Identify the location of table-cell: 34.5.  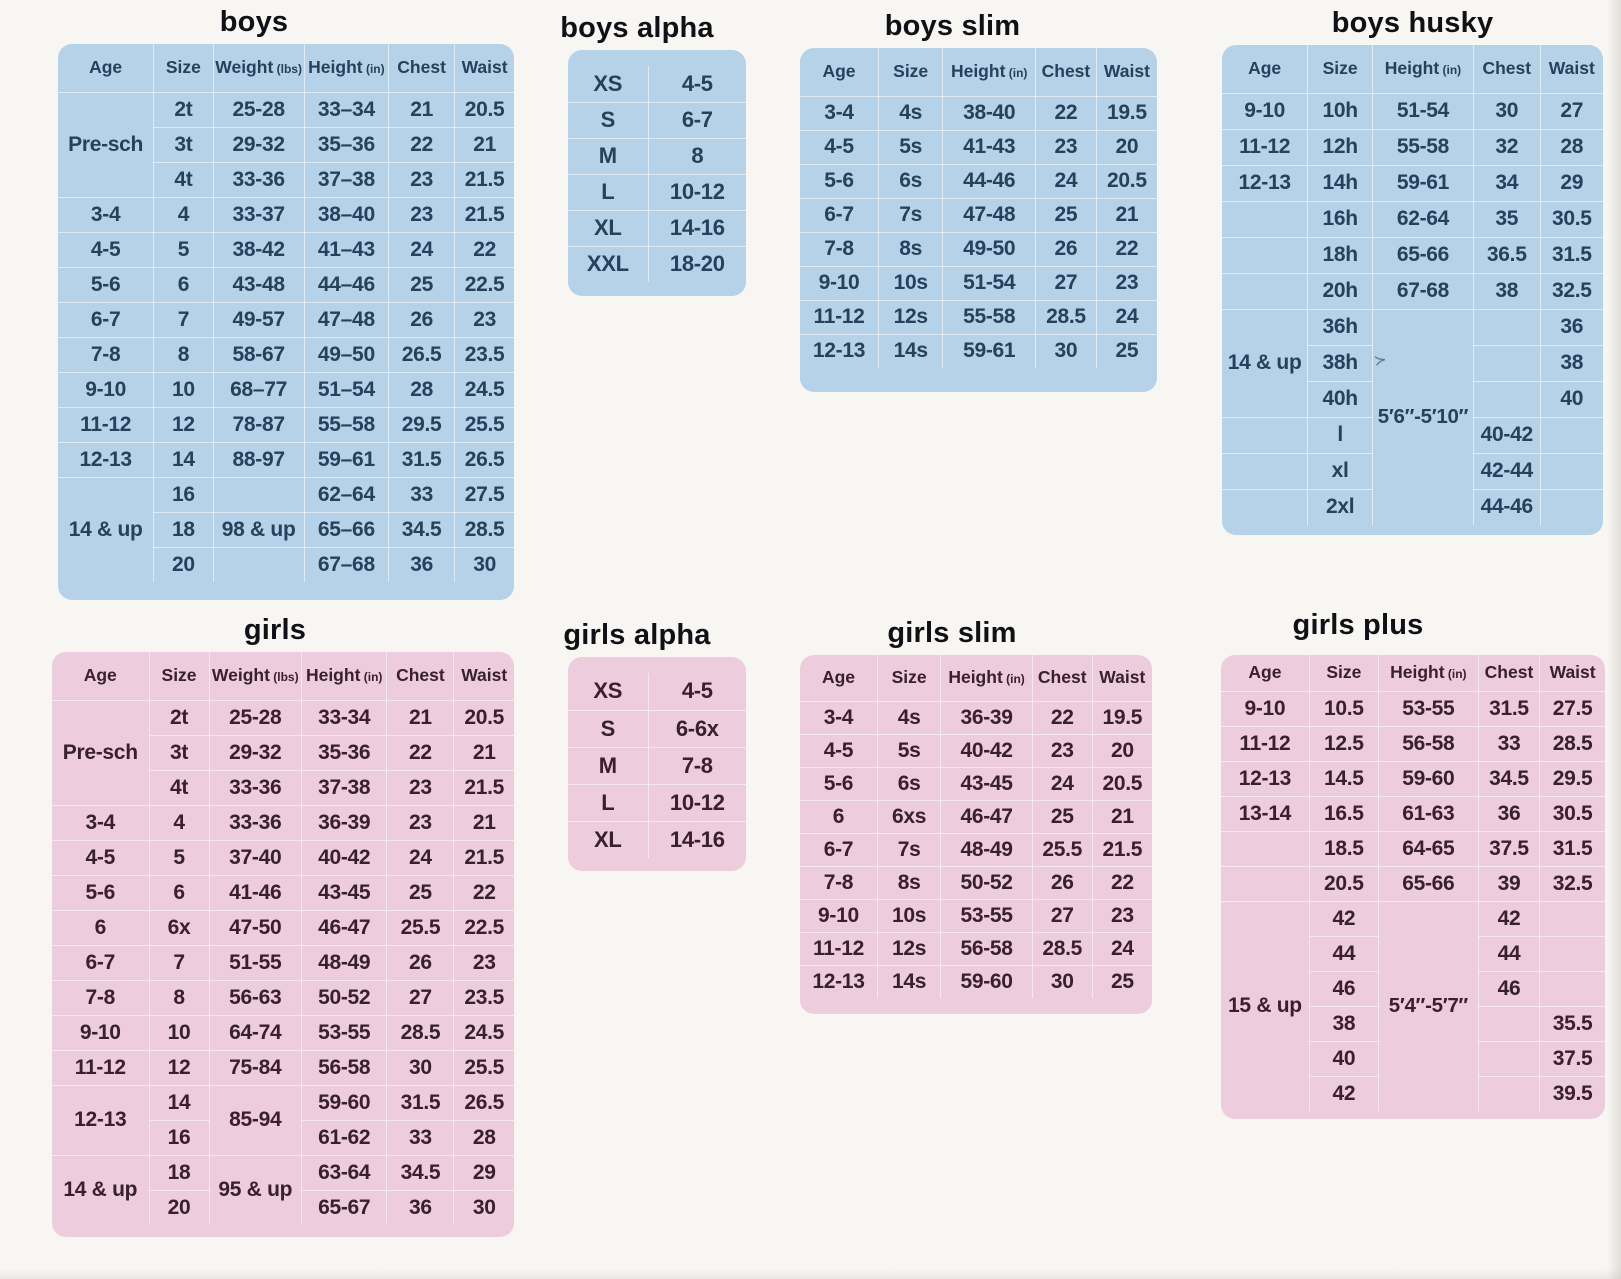
(1509, 779).